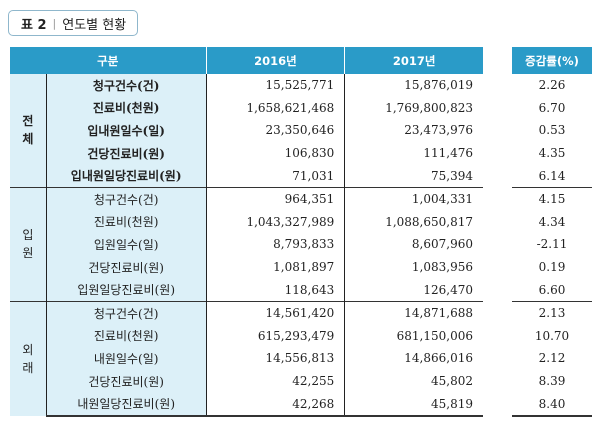  Describe the element at coordinates (276, 153) in the screenshot. I see `value-2016: 106,830` at that location.